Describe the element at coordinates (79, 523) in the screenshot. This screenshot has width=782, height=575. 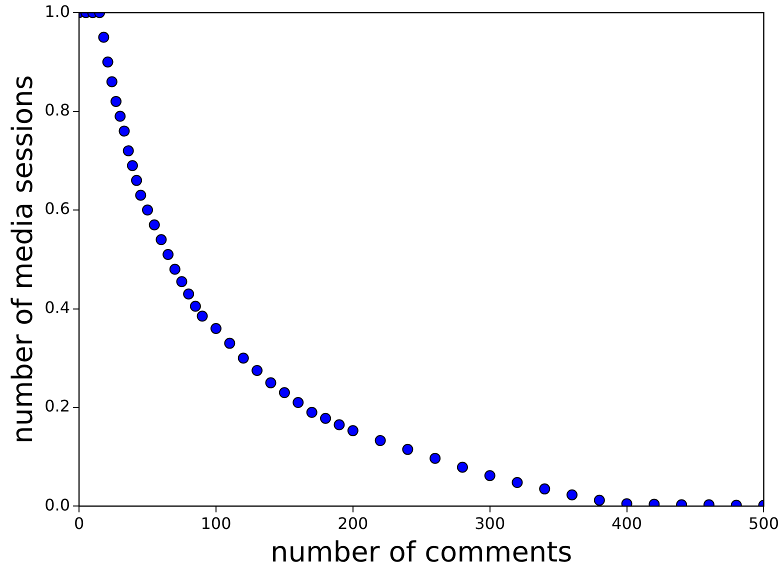
I see `x-tick-label: 0` at that location.